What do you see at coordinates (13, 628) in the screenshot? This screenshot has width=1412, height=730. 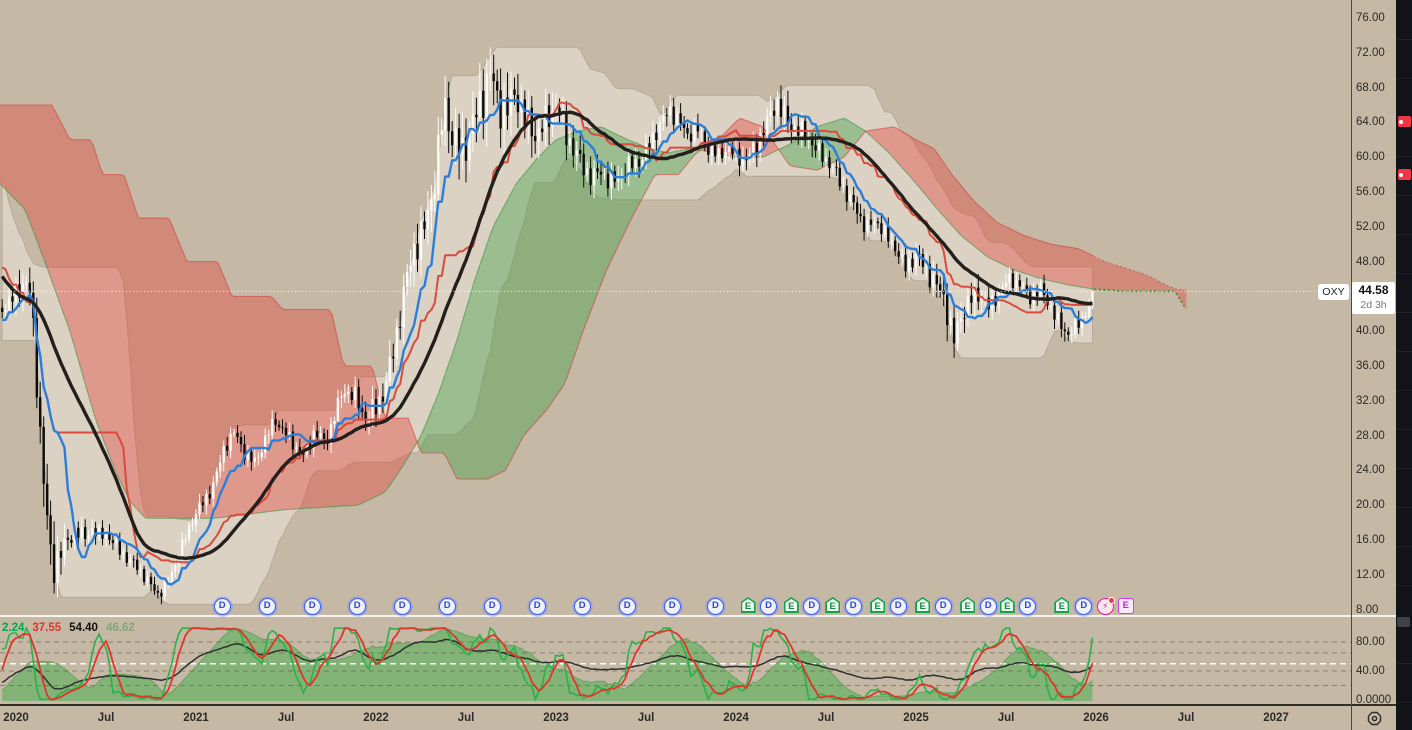 I see `indicator-value-1: 2.24` at bounding box center [13, 628].